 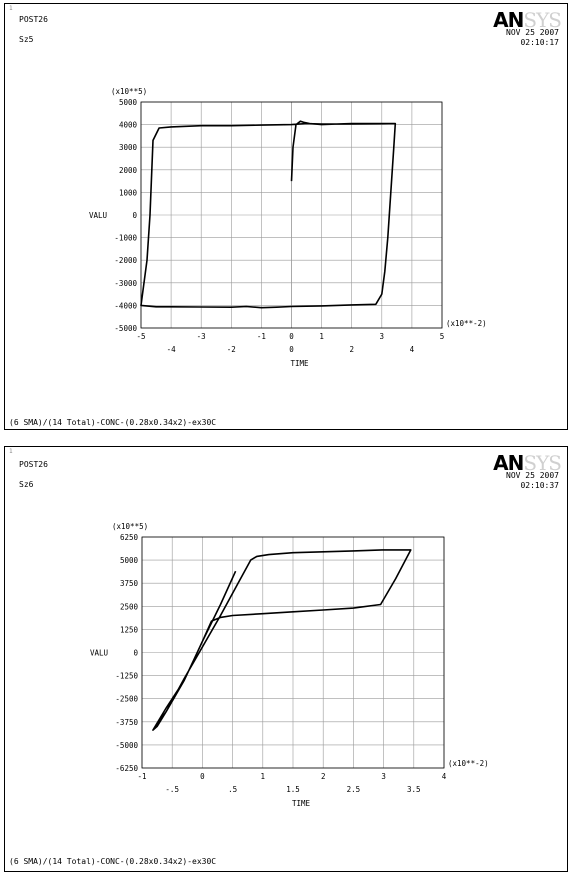 What do you see at coordinates (128, 147) in the screenshot?
I see `y-tick-label: 3000` at bounding box center [128, 147].